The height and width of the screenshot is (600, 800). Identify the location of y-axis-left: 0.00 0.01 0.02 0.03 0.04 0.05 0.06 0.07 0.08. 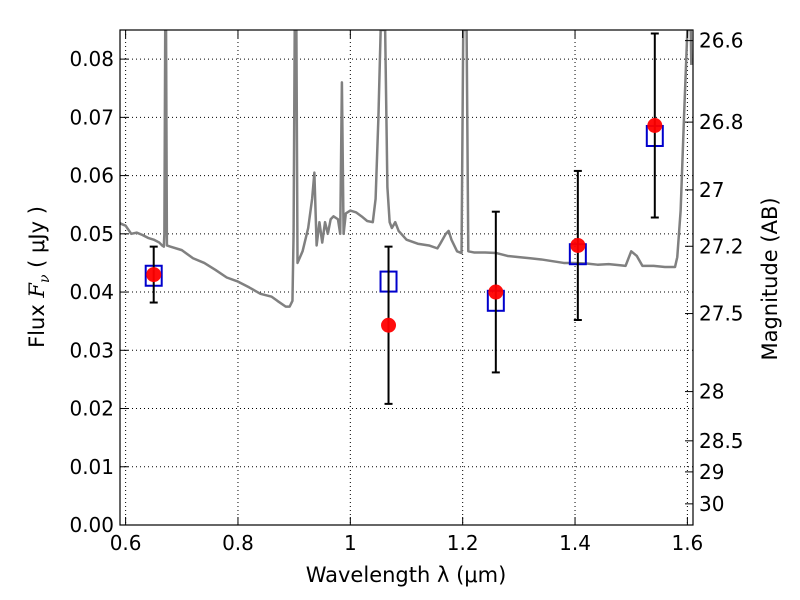
(98, 292).